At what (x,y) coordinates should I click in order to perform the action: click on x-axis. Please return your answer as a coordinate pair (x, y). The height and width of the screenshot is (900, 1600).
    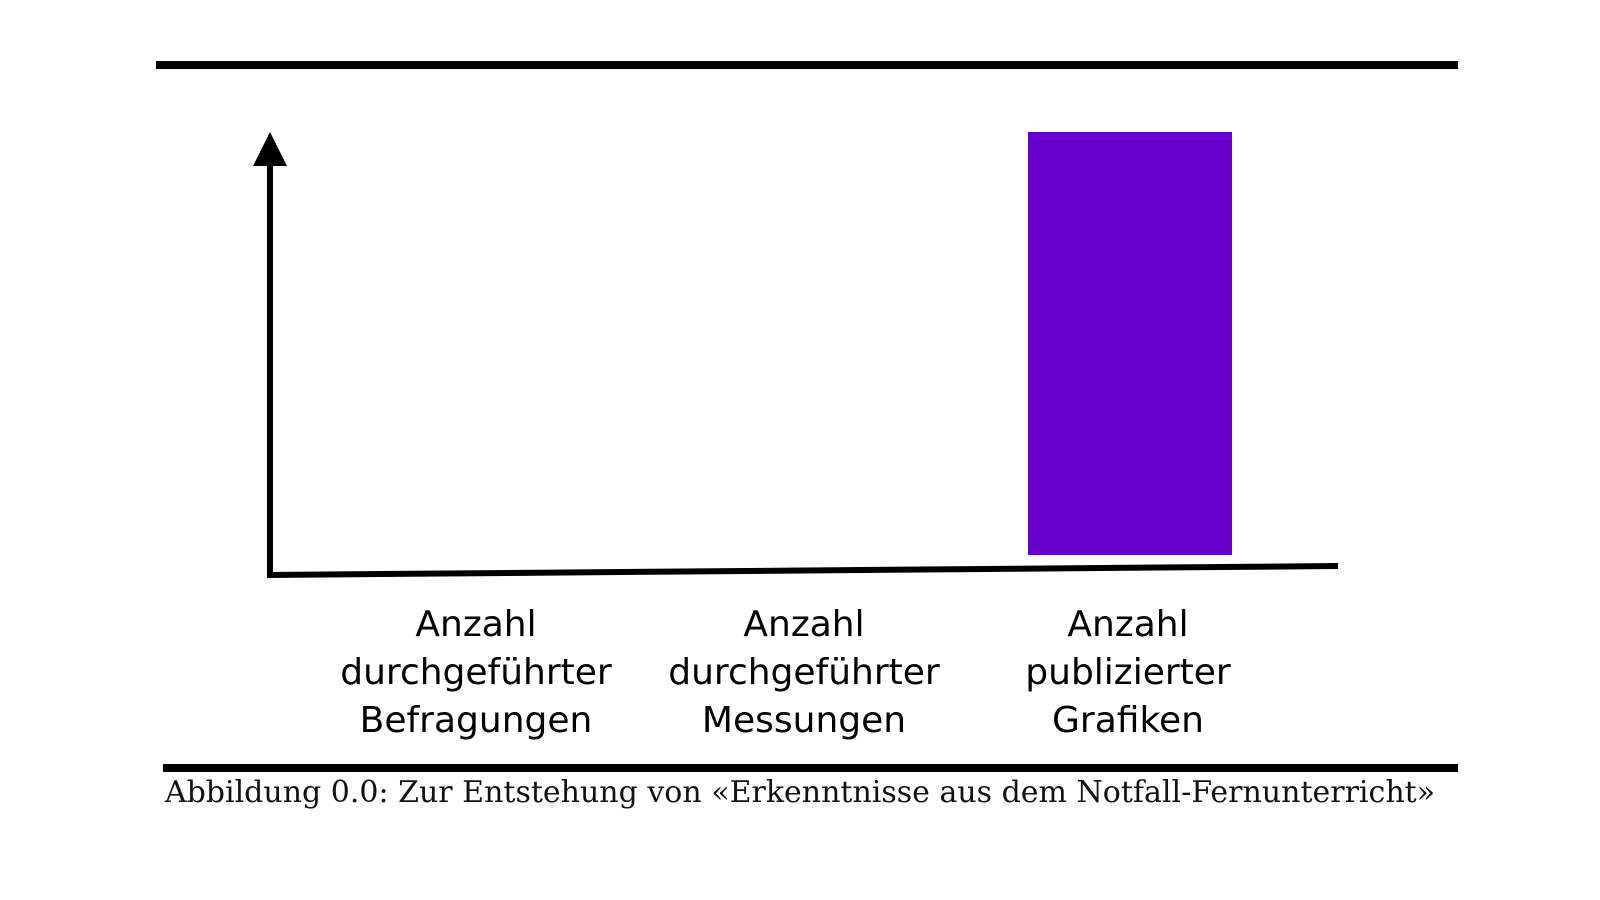
    Looking at the image, I should click on (802, 570).